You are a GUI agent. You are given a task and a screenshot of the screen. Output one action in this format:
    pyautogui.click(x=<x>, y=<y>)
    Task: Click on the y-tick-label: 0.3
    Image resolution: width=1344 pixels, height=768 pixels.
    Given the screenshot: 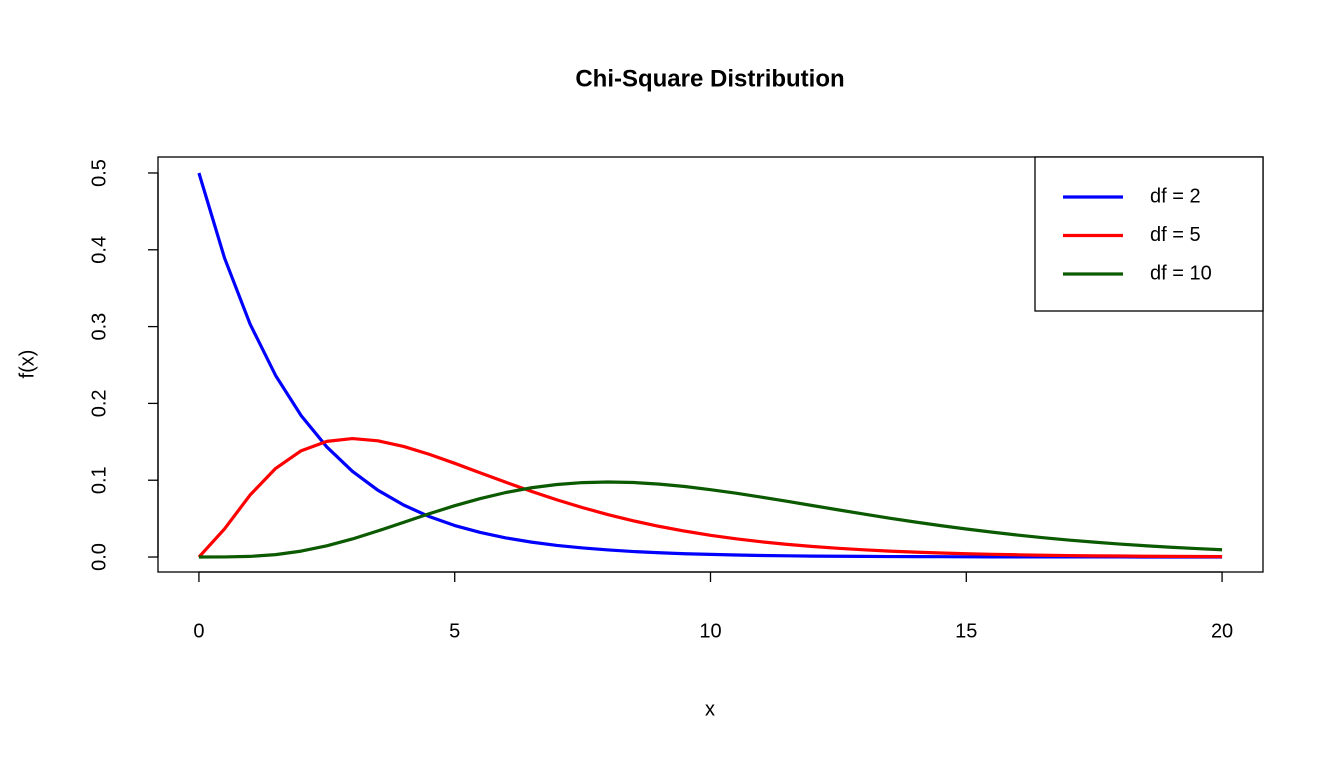 What is the action you would take?
    pyautogui.click(x=99, y=327)
    